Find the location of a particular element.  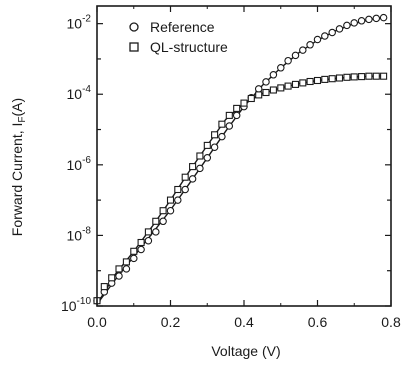

y-tick-label-exponent: -2 is located at coordinates (86, 19).